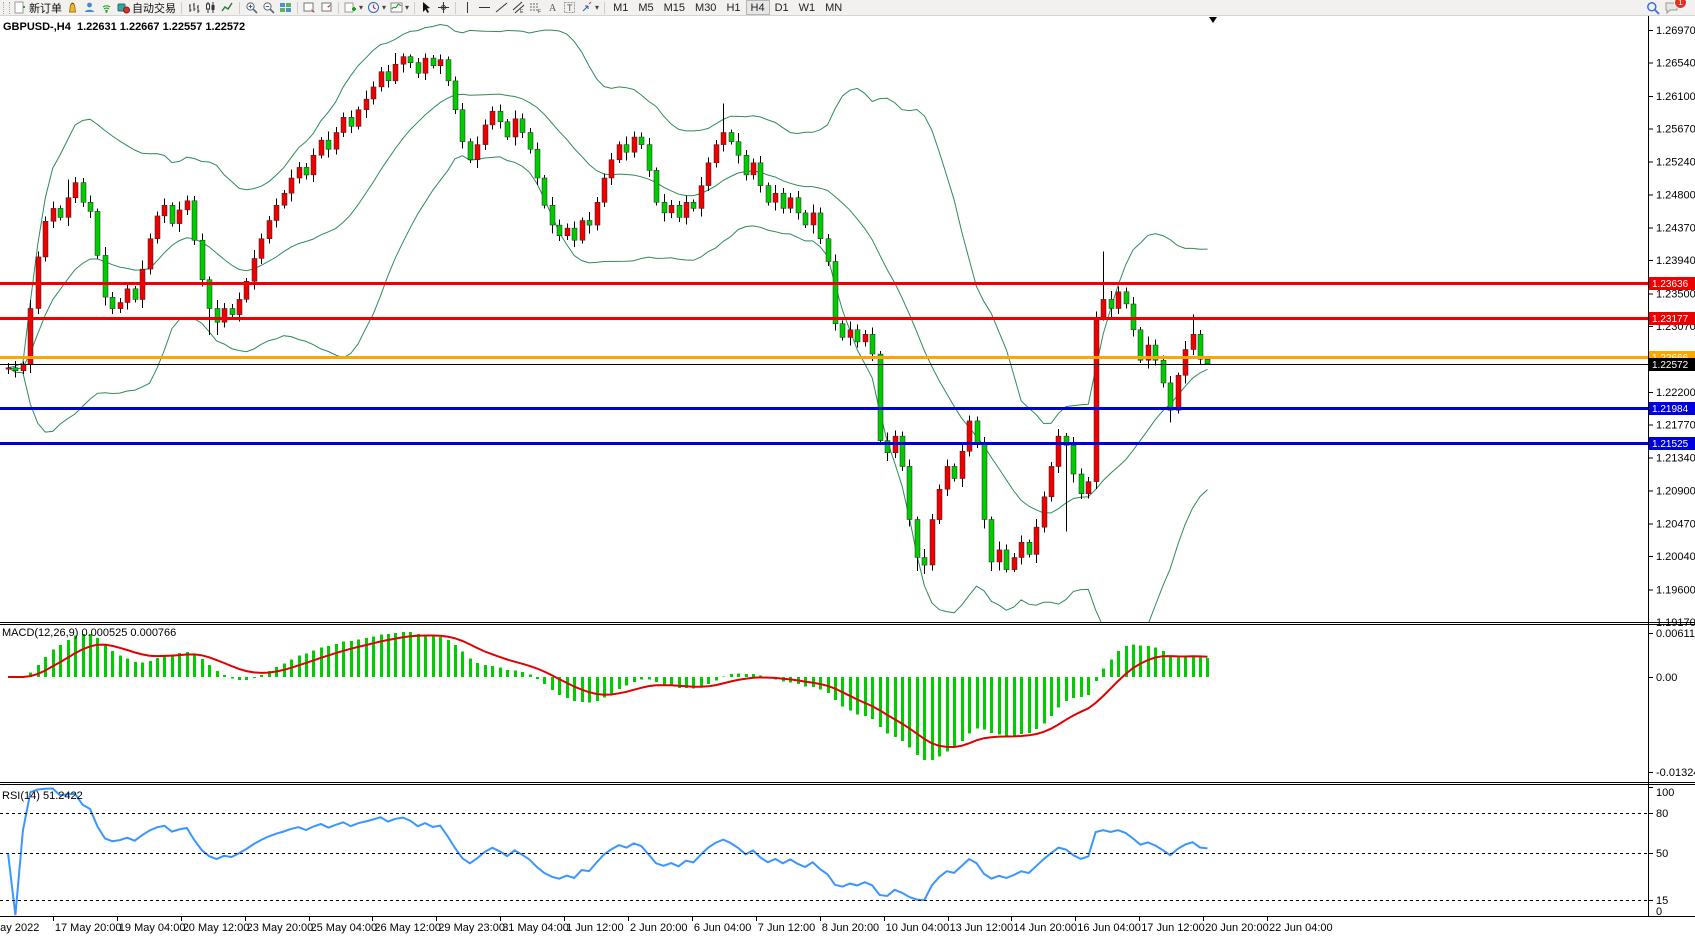 The image size is (1695, 938). I want to click on arrange-window-alt-icon, so click(326, 7).